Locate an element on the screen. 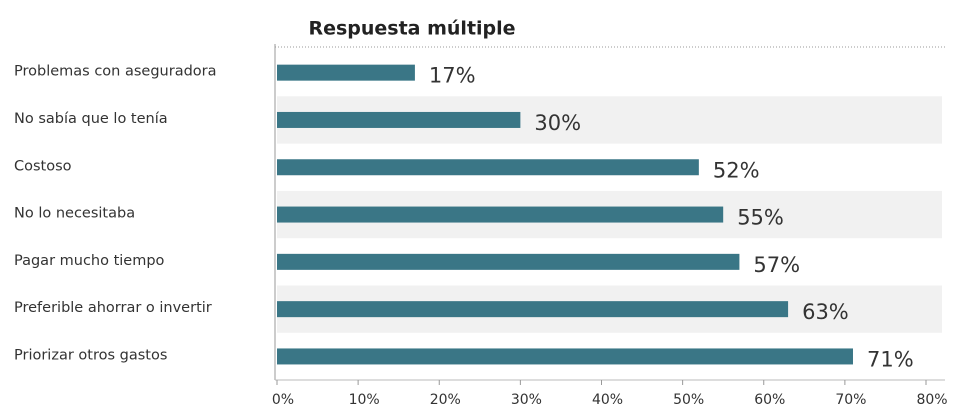  category-label: Pagar mucho tiempo is located at coordinates (89, 261).